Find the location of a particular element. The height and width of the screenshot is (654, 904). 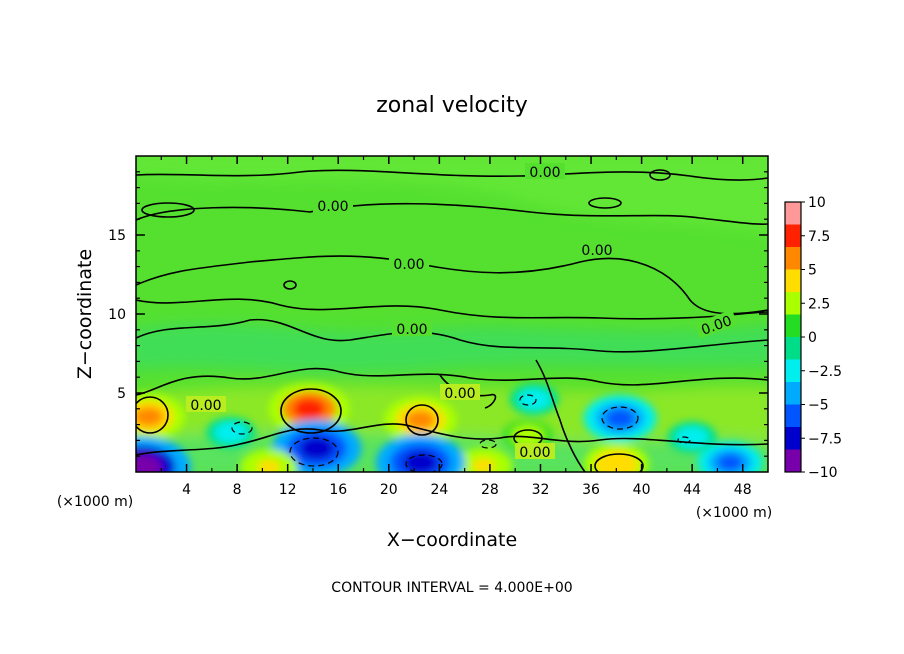

x-tick-label: 24 is located at coordinates (439, 490).